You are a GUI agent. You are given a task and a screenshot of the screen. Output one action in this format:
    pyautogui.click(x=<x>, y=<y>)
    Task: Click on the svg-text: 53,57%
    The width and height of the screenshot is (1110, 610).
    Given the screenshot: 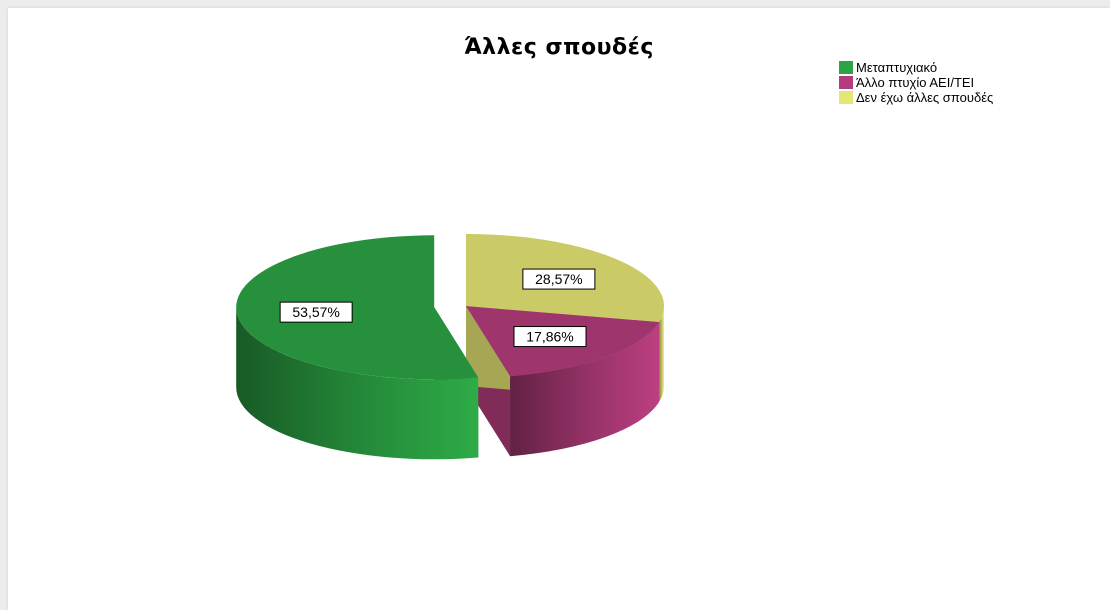 What is the action you would take?
    pyautogui.click(x=315, y=312)
    